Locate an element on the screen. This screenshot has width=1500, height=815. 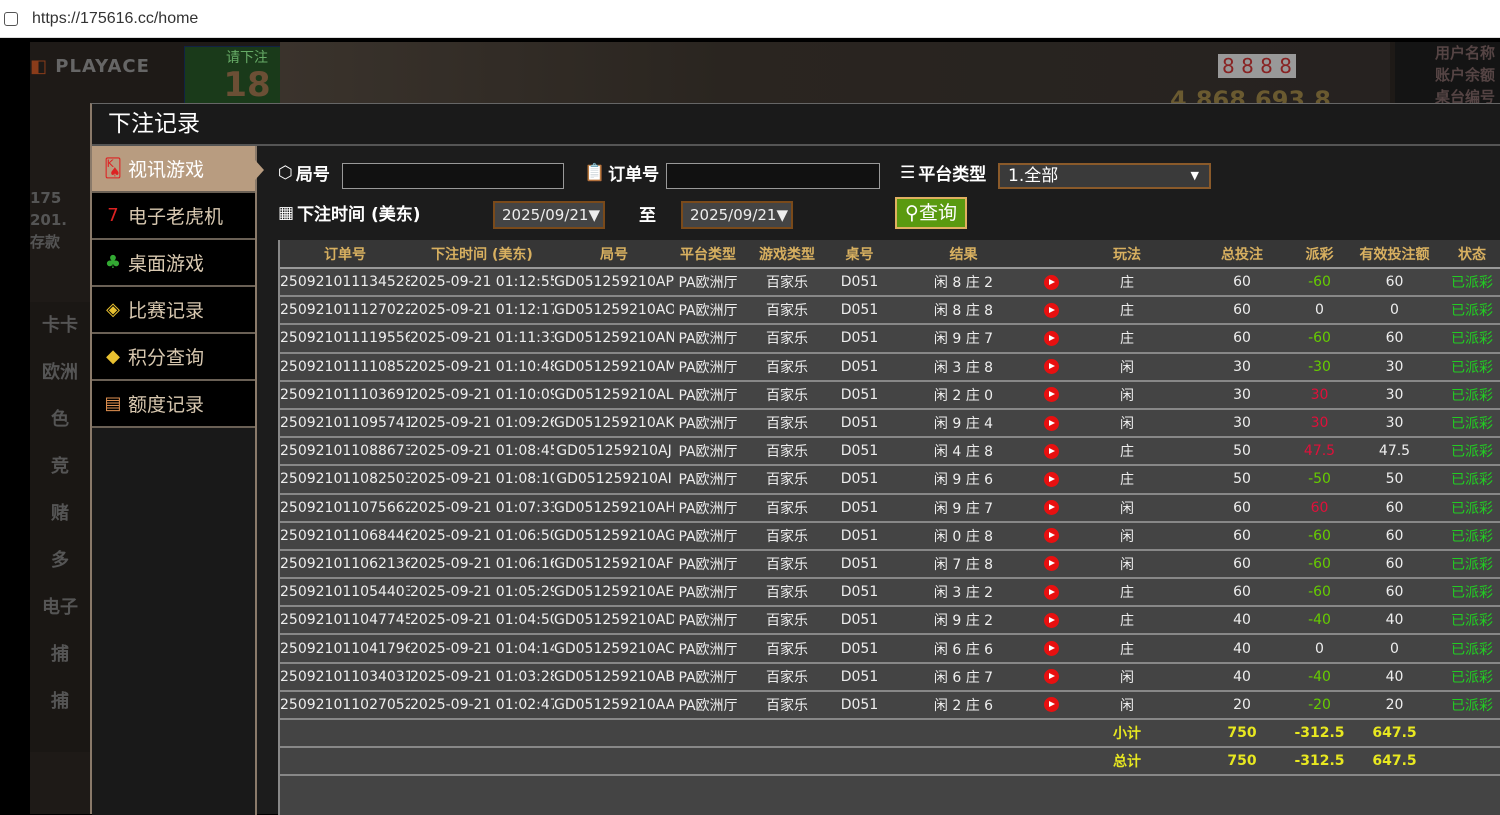
total-bet-cell: 50 is located at coordinates (1242, 480).